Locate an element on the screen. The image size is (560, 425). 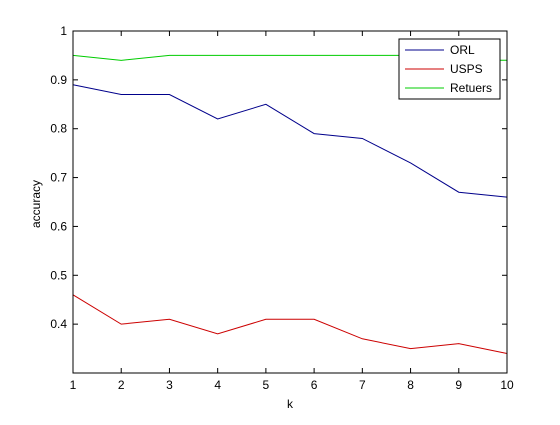
legend: ORL USPS Retuers is located at coordinates (449, 69).